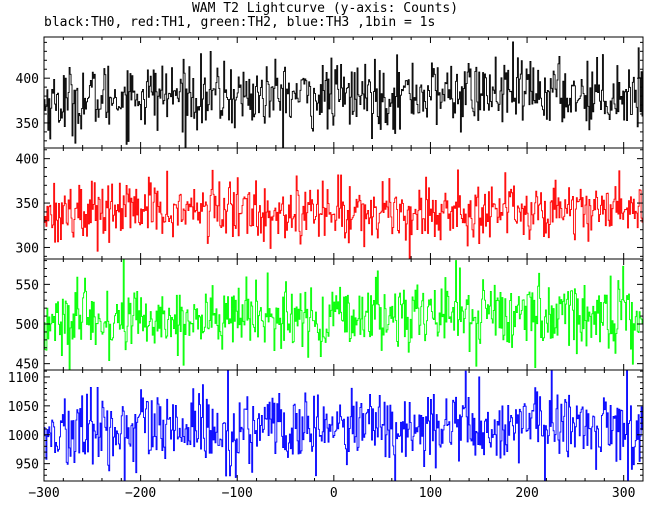  I want to click on x-tick-label: −200, so click(140, 493).